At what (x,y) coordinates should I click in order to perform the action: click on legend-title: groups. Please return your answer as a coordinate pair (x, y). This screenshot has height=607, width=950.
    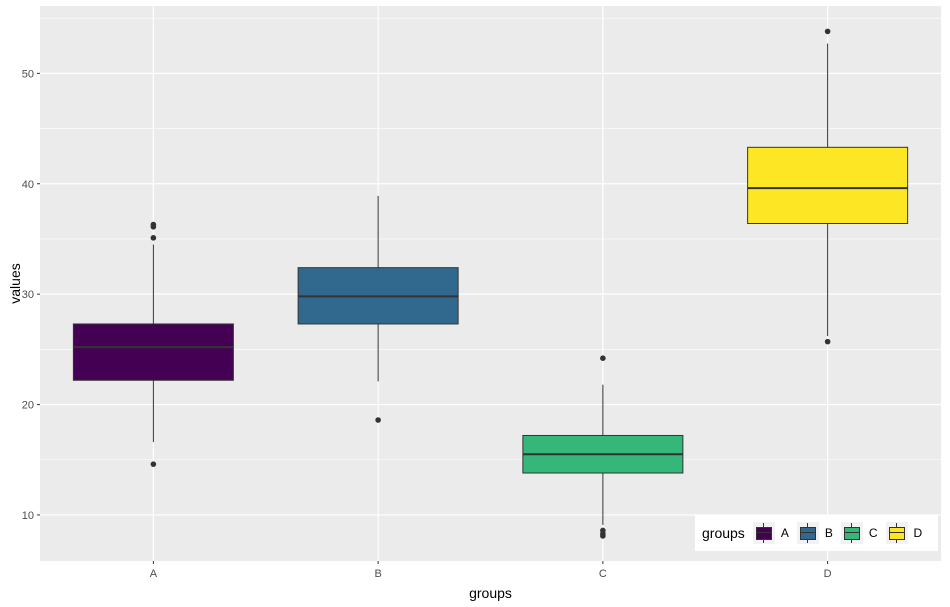
    Looking at the image, I should click on (723, 533).